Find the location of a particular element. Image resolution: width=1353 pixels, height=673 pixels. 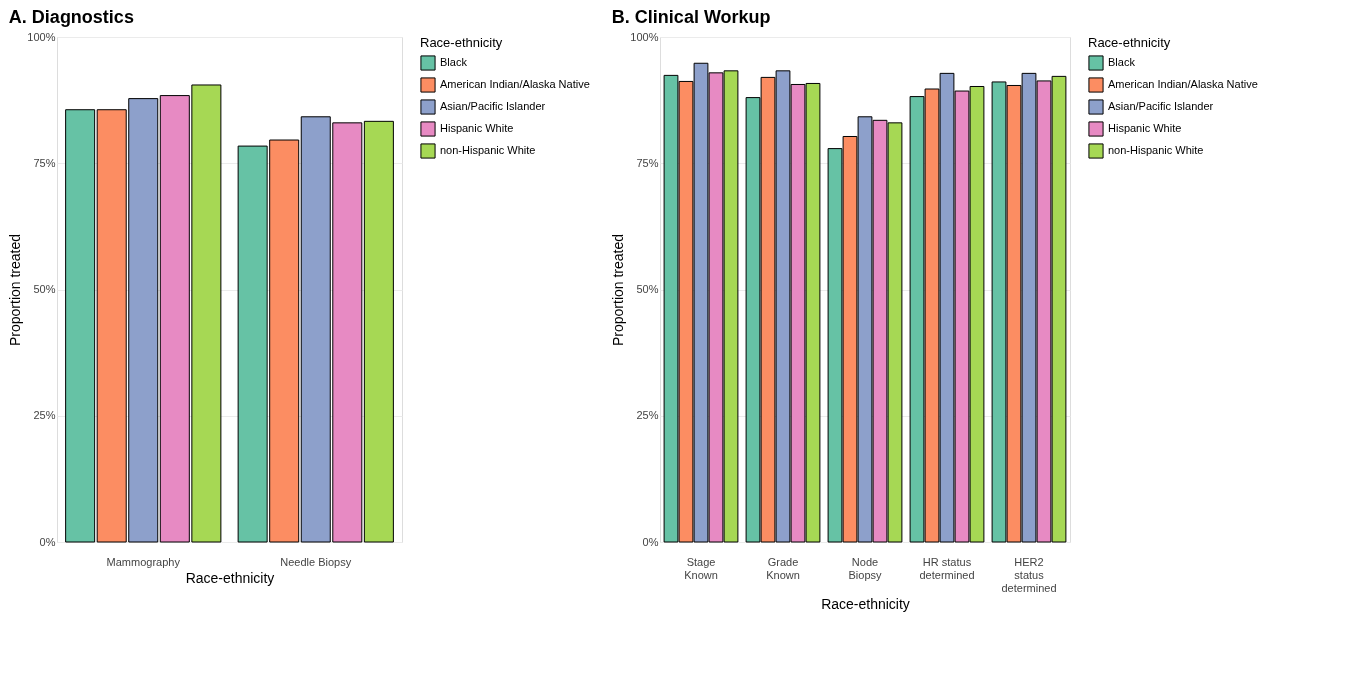

x-tick-label: HR status determined is located at coordinates (947, 568).